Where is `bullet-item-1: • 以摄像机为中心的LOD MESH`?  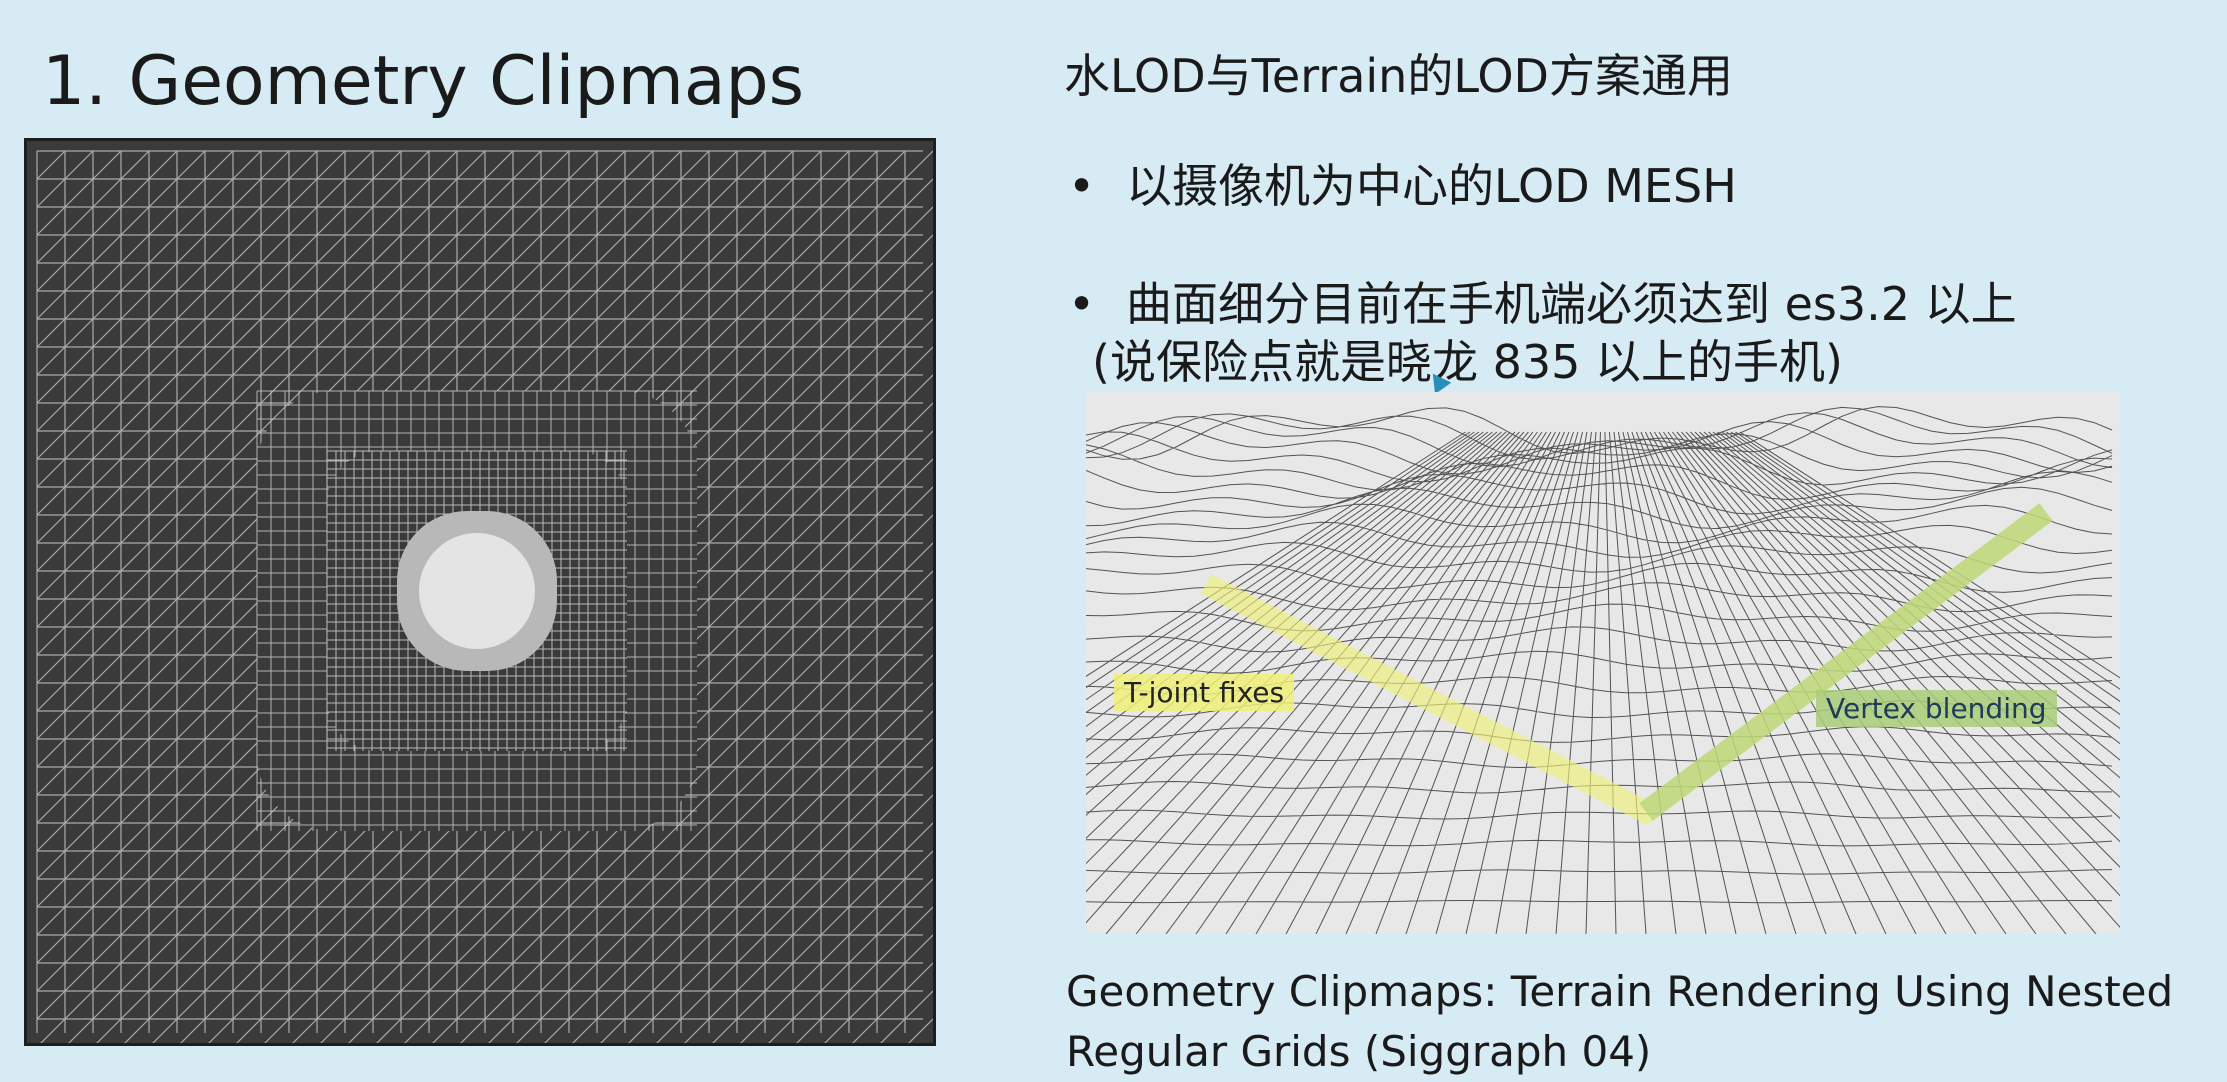
bullet-item-1: • 以摄像机为中心的LOD MESH is located at coordinates (1402, 183).